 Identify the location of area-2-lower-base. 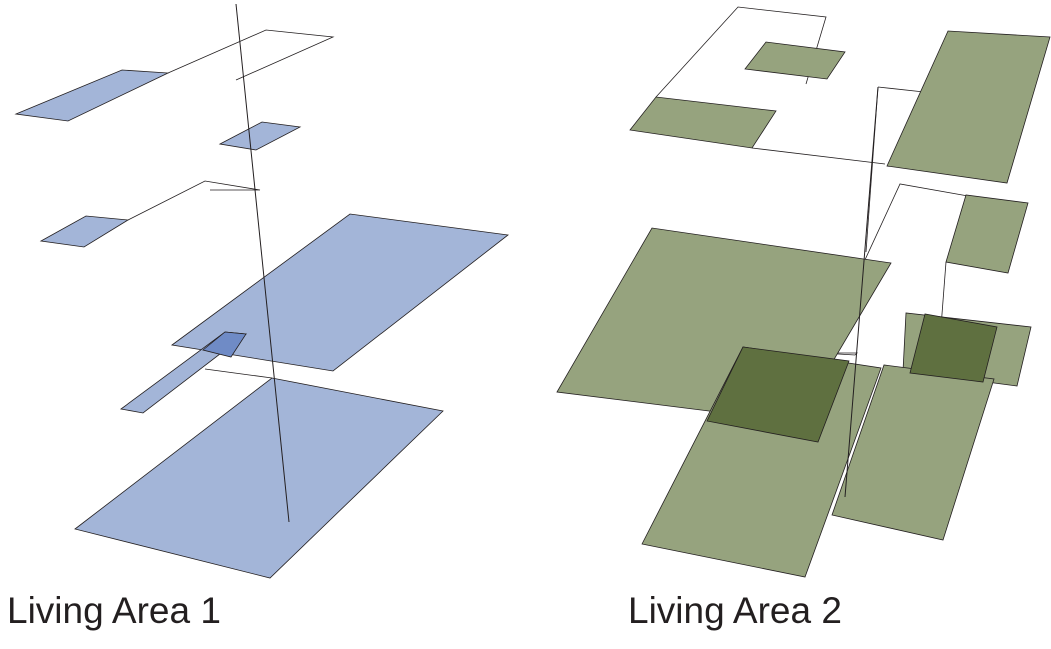
(839, 354).